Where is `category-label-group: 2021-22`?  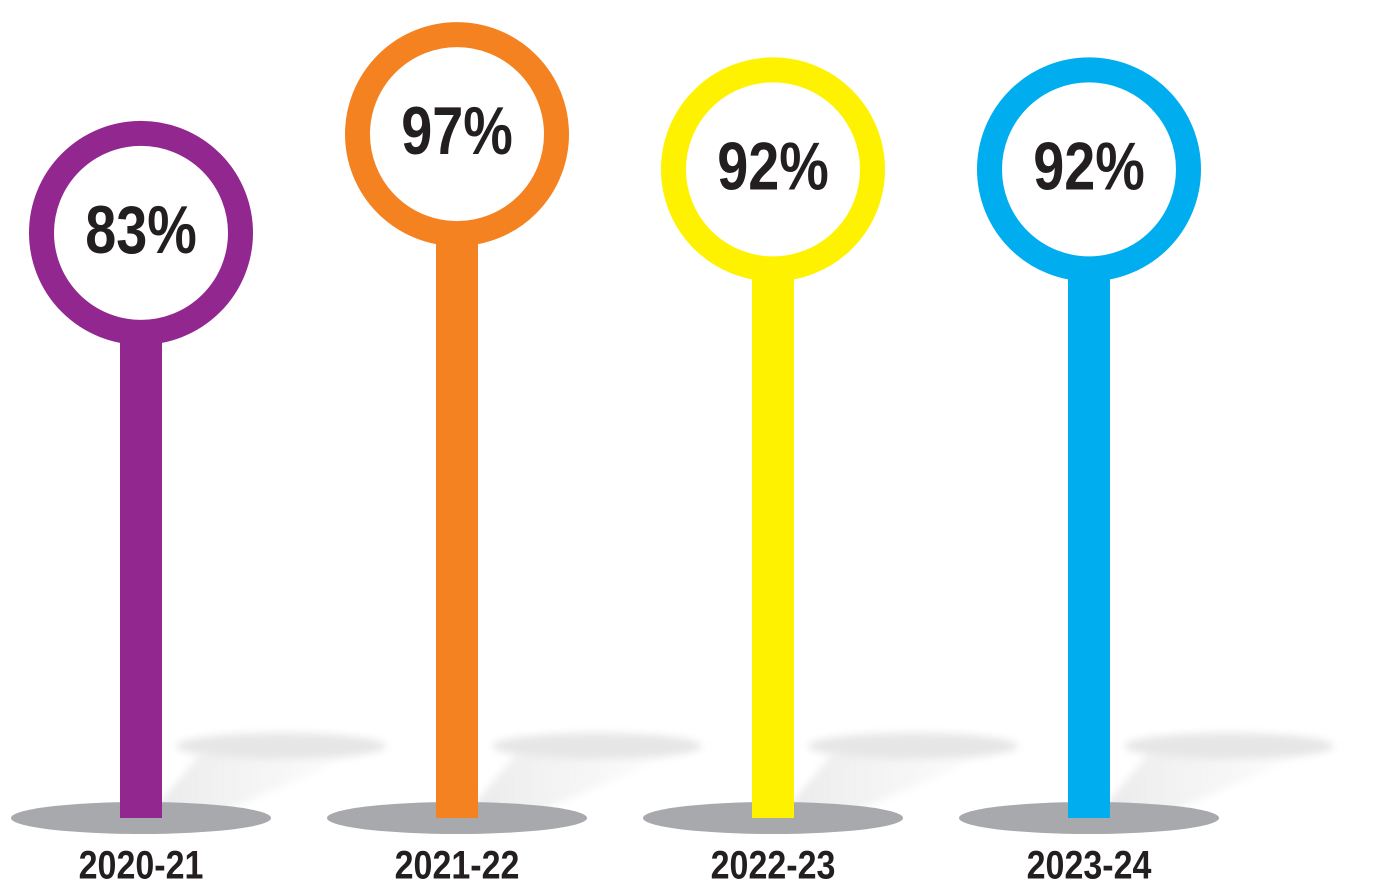 category-label-group: 2021-22 is located at coordinates (457, 864).